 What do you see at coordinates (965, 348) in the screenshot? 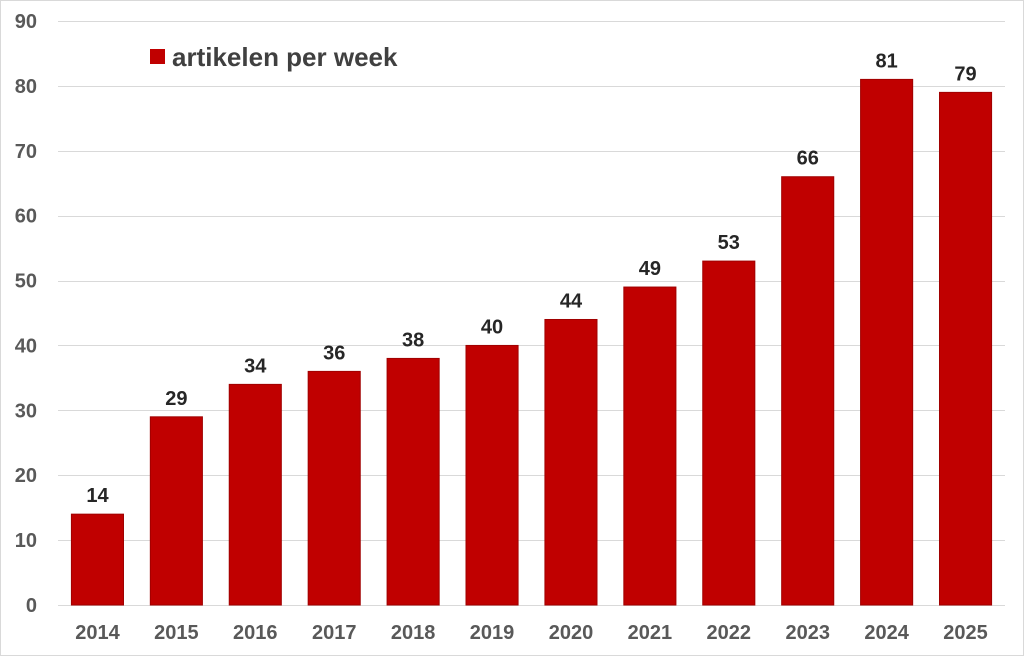
I see `bar-2025` at bounding box center [965, 348].